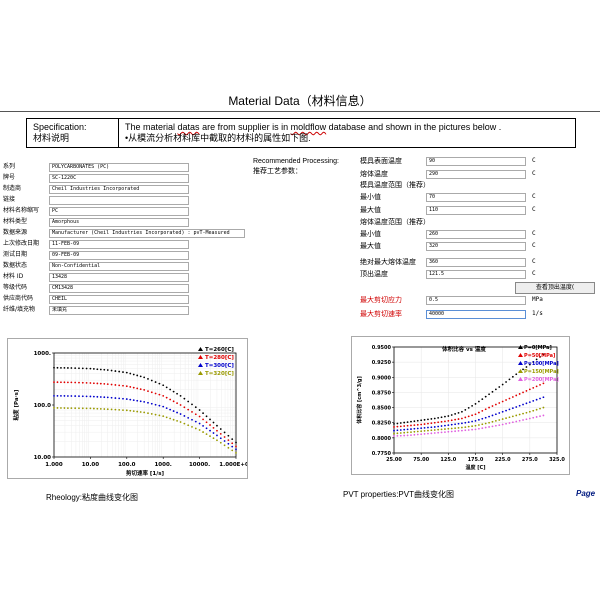 This screenshot has width=600, height=600. What do you see at coordinates (476, 262) in the screenshot?
I see `abs-max-melt-temp-field: 360` at bounding box center [476, 262].